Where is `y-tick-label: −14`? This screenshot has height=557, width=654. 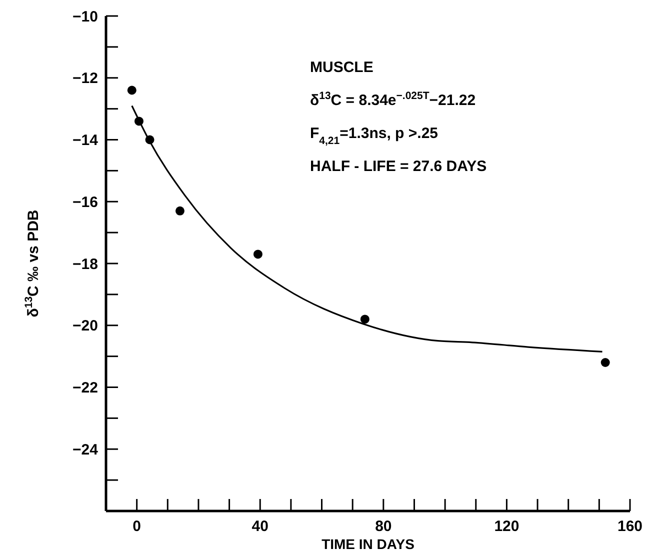 y-tick-label: −14 is located at coordinates (85, 140).